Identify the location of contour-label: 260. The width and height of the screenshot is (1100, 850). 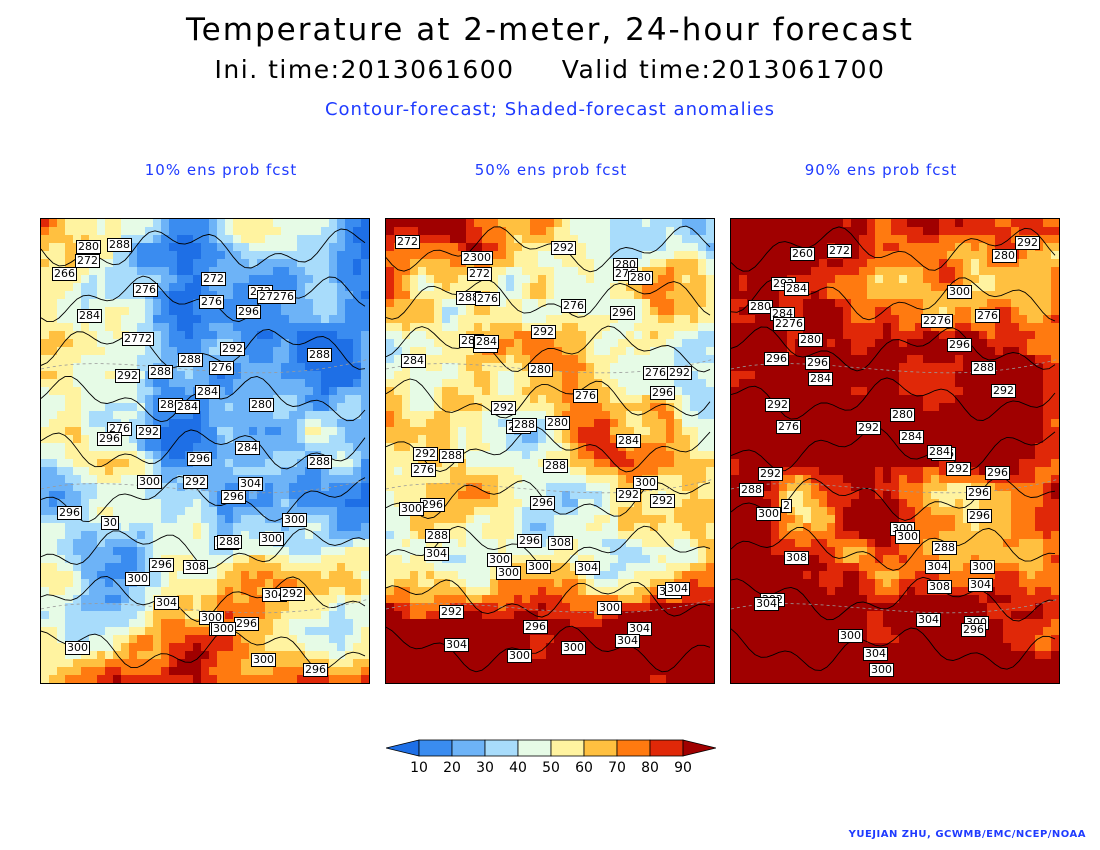
(802, 254).